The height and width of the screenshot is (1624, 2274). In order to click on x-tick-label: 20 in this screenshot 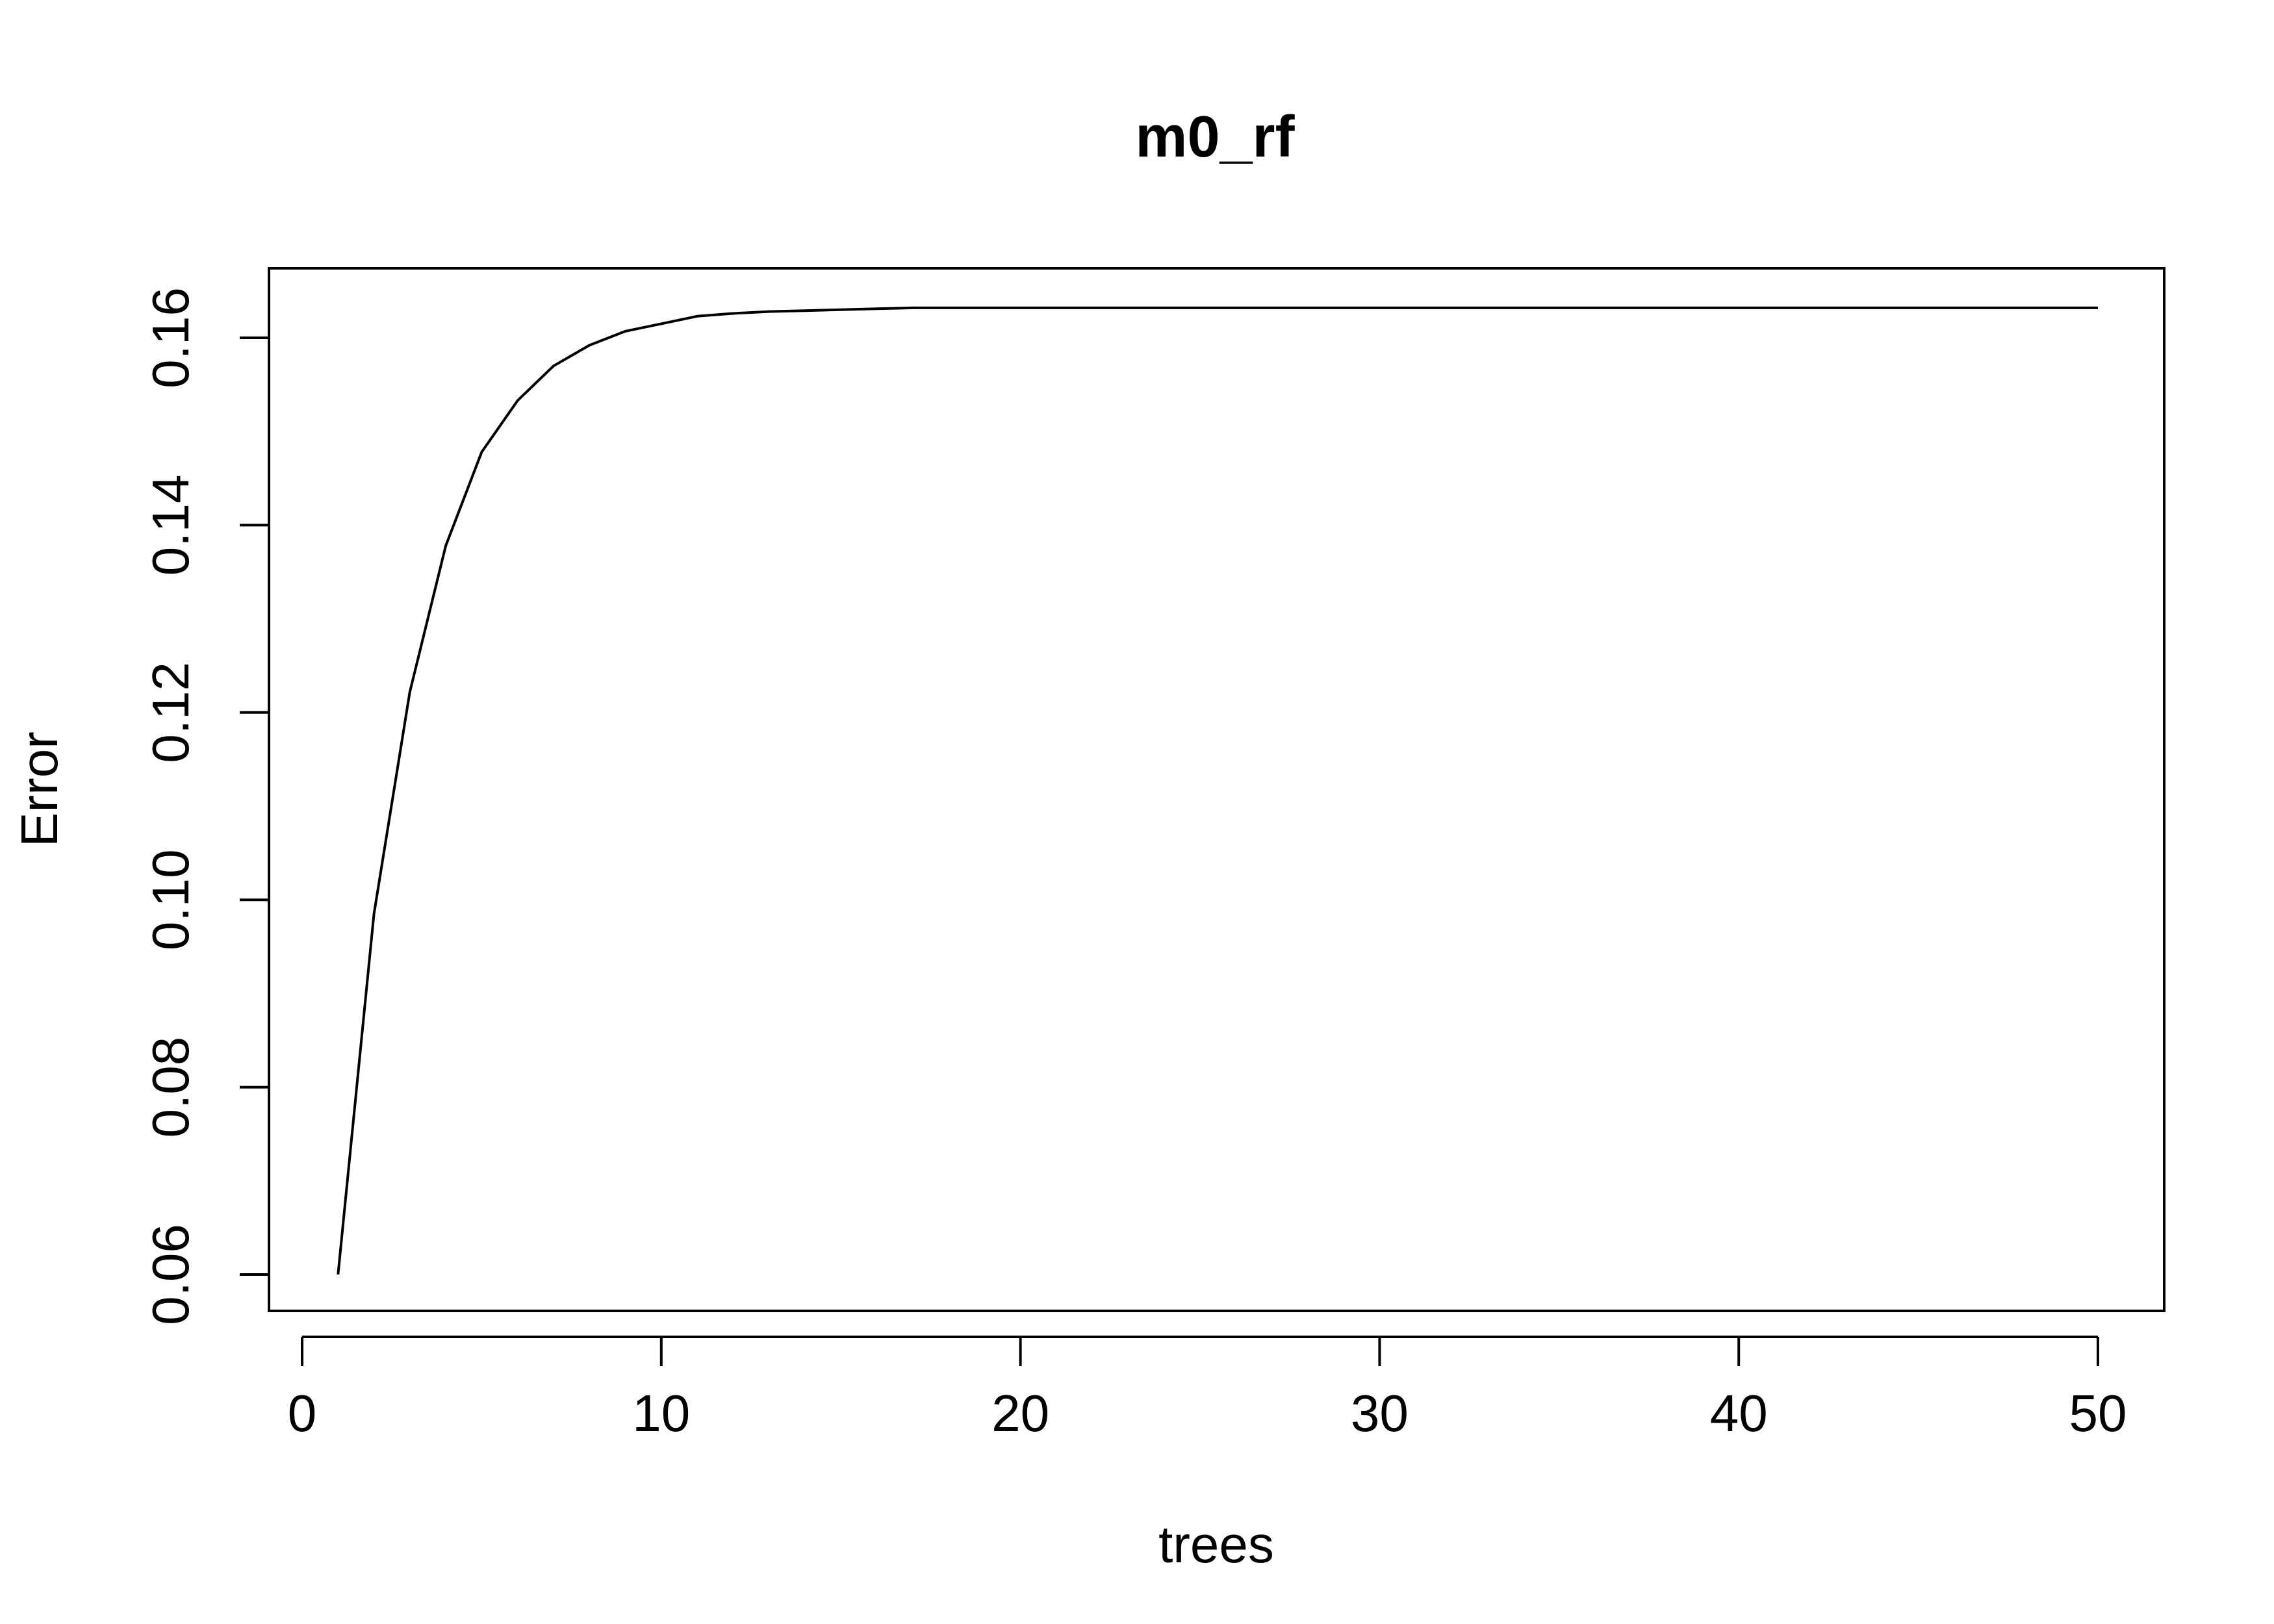, I will do `click(1020, 1413)`.